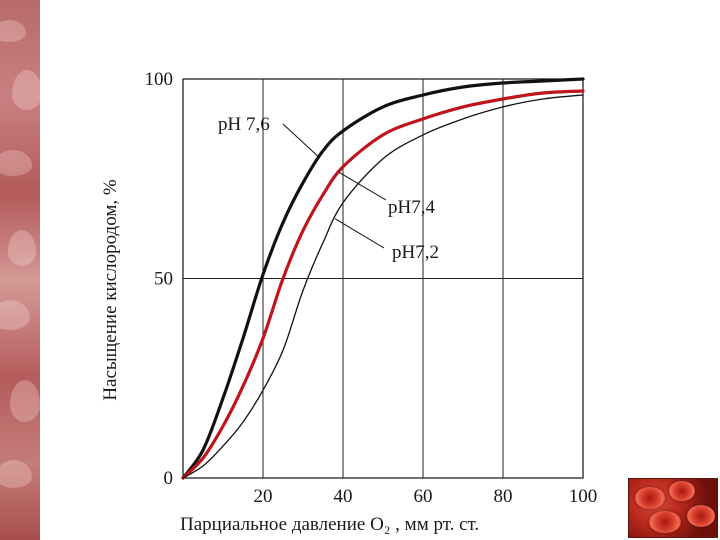  I want to click on y-tick-label: 0, so click(169, 478).